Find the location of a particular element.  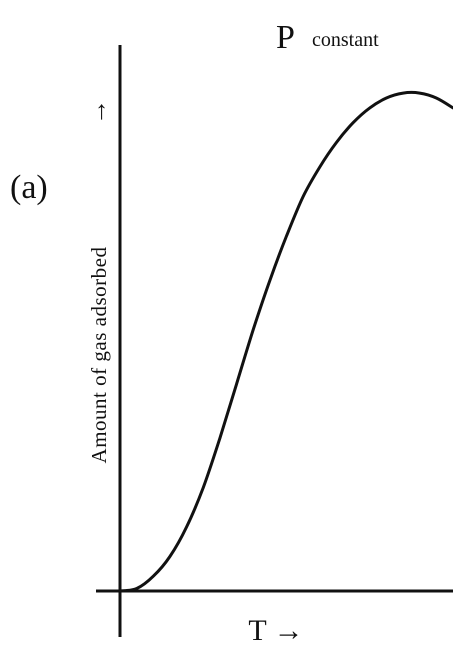

y-axis-label: Amount of gas adsorbed is located at coordinates (99, 355).